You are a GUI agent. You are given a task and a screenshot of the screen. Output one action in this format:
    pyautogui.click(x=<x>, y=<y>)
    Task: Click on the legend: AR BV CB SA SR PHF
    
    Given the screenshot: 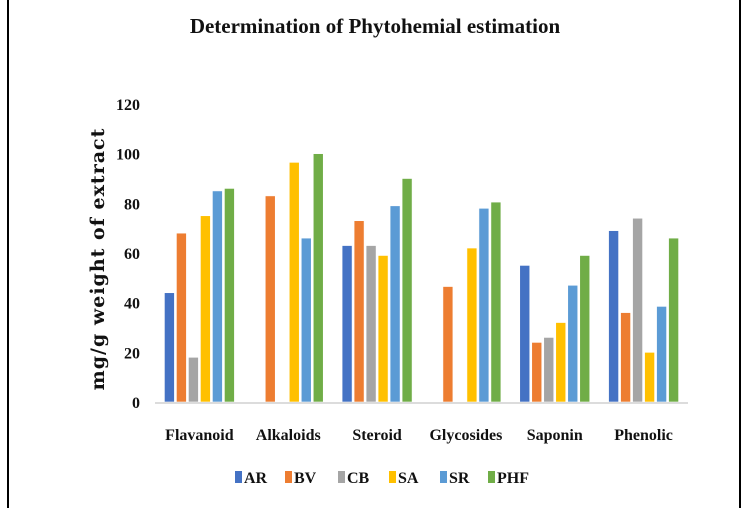 What is the action you would take?
    pyautogui.click(x=382, y=478)
    